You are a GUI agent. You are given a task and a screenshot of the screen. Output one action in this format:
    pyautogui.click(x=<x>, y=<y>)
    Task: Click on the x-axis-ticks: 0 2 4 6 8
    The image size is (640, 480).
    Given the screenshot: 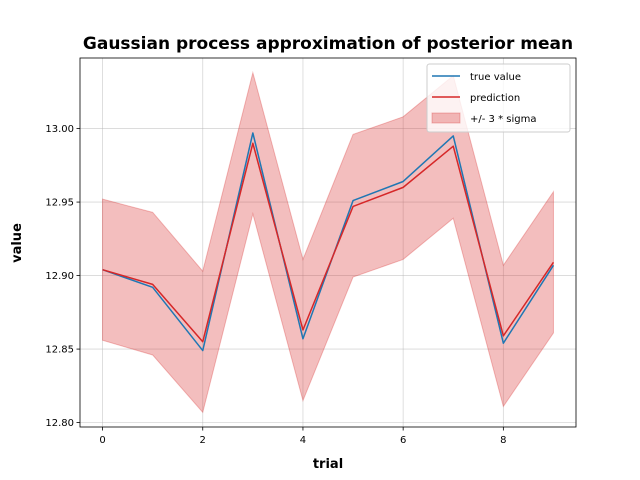 What is the action you would take?
    pyautogui.click(x=303, y=436)
    